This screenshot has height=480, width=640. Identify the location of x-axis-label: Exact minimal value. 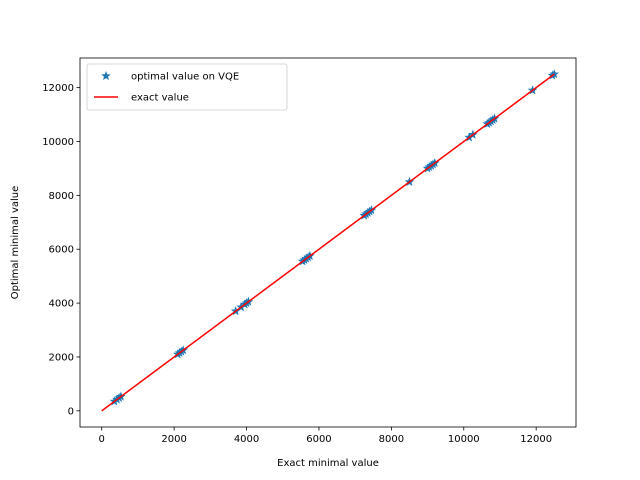
(328, 463).